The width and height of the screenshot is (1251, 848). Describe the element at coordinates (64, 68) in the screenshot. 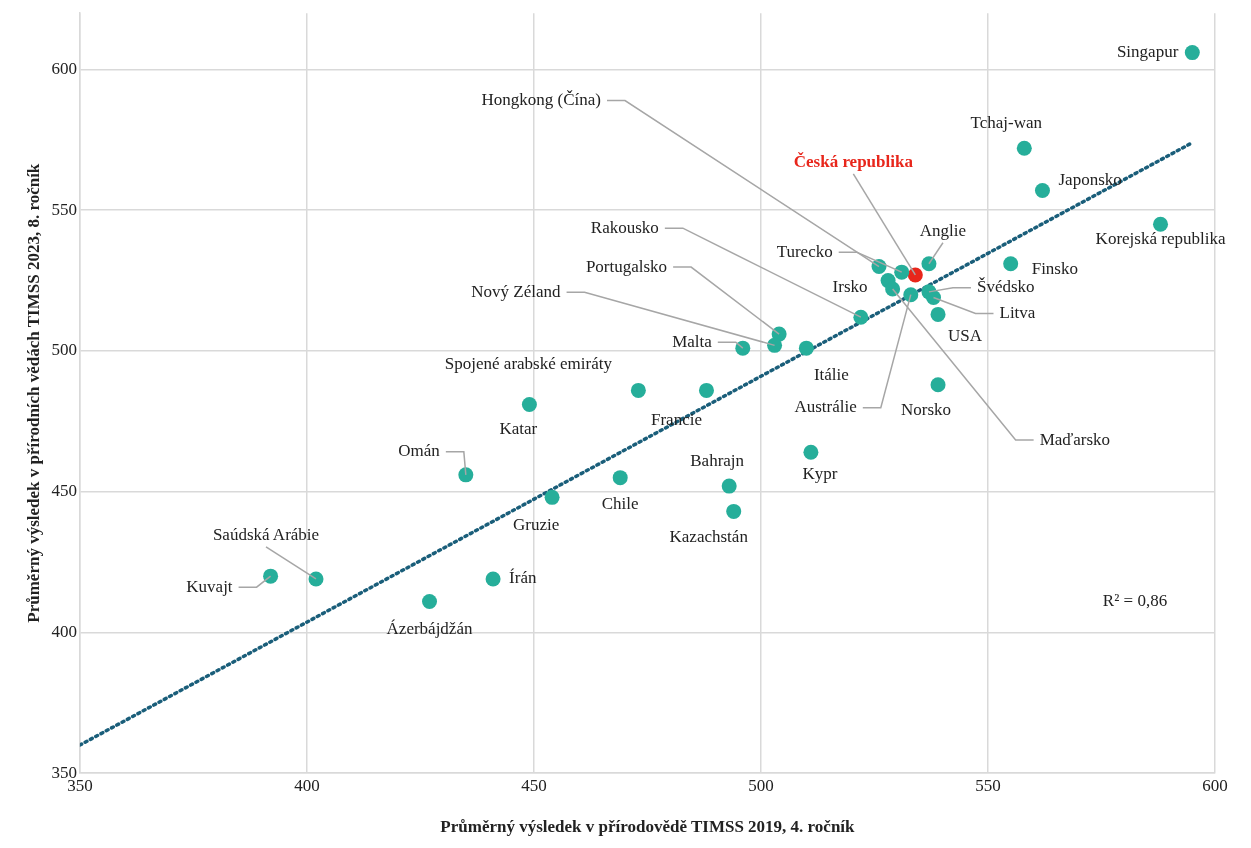

I see `y-tick-label: 600` at that location.